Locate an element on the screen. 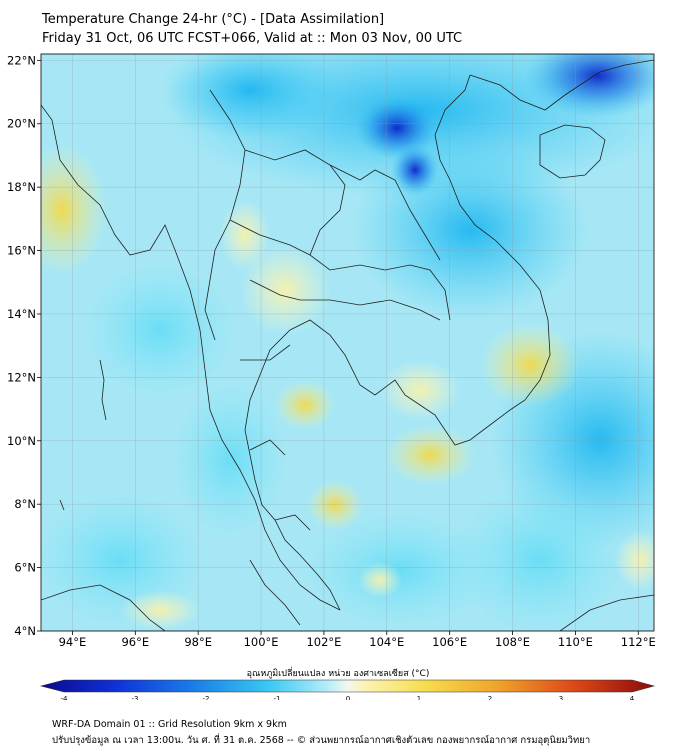 This screenshot has width=676, height=756. colorbar-ticks: -4 -3 -2 -1 0 1 2 3 4 is located at coordinates (348, 697).